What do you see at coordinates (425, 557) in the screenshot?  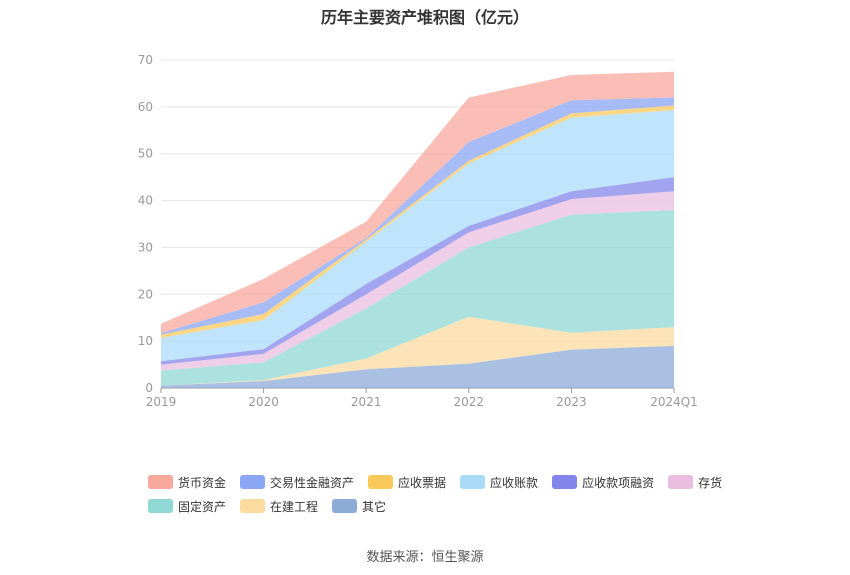 I see `data-source: 数据来源：恒生聚源` at bounding box center [425, 557].